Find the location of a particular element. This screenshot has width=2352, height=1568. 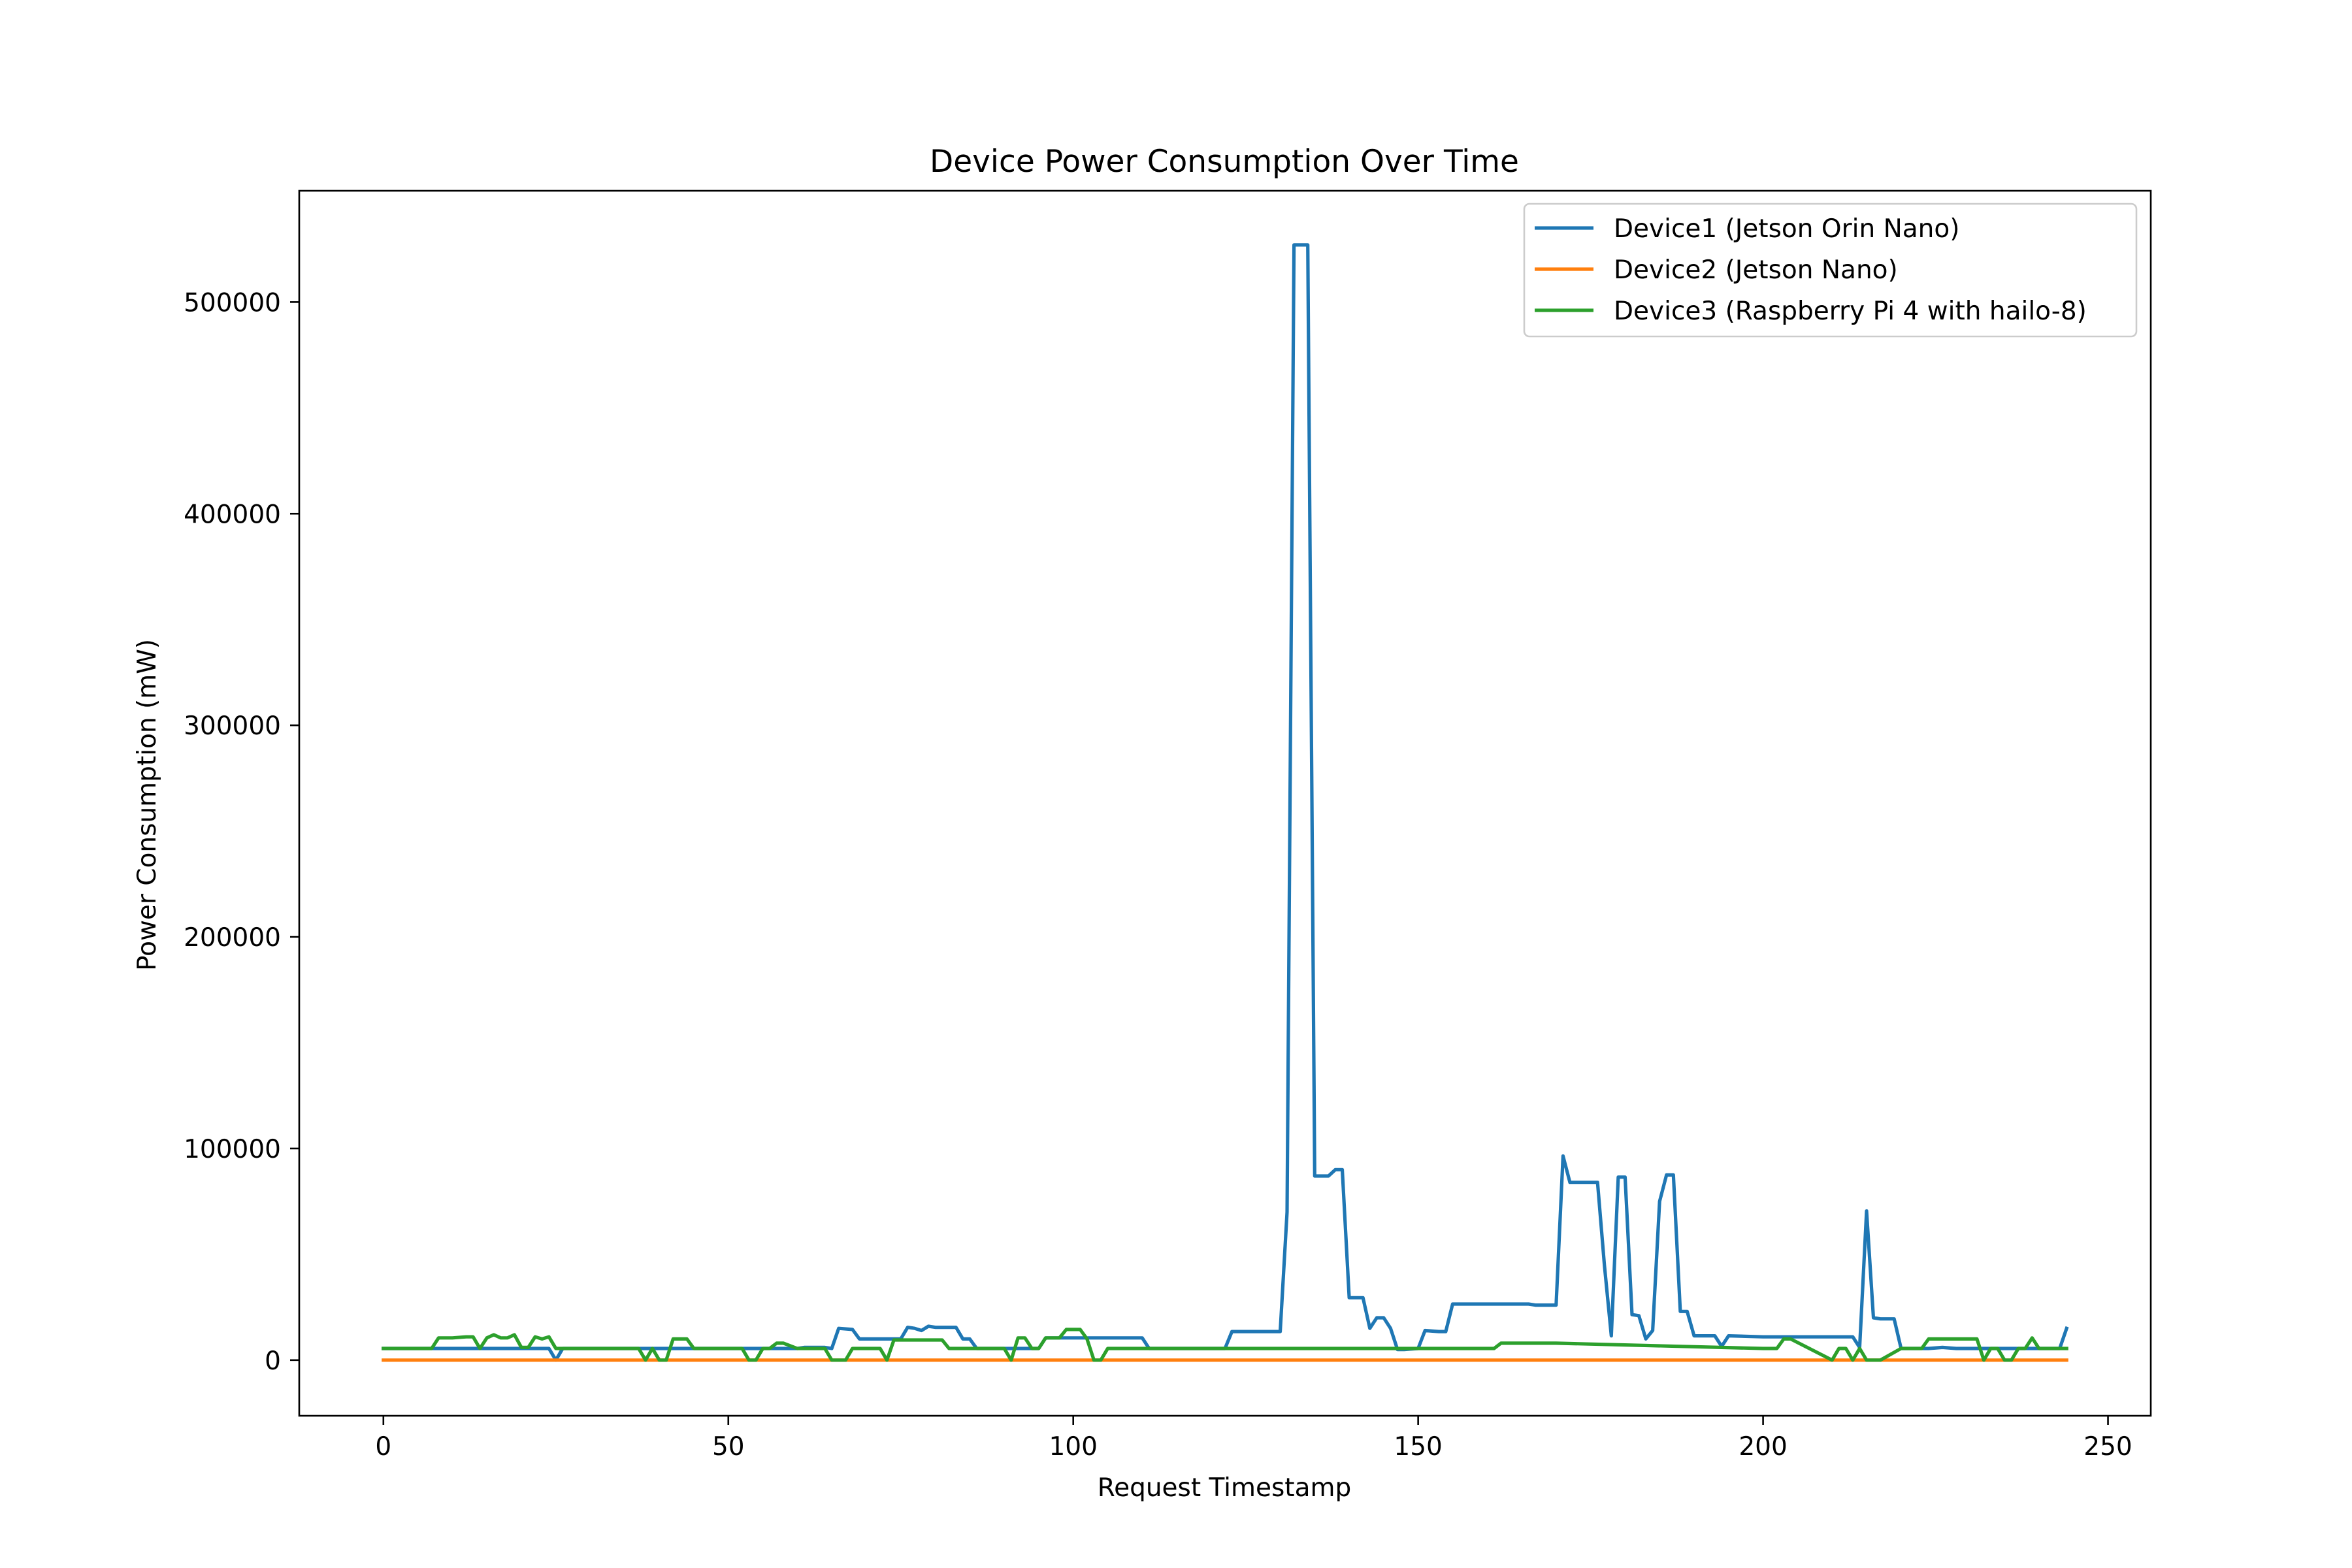

x-axis: 0 50 100 150 200 250 is located at coordinates (1253, 1439).